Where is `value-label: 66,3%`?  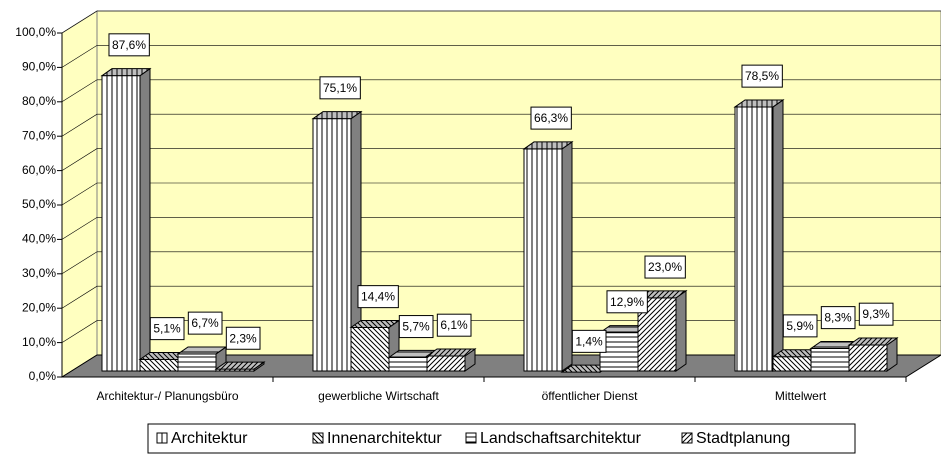 value-label: 66,3% is located at coordinates (551, 118).